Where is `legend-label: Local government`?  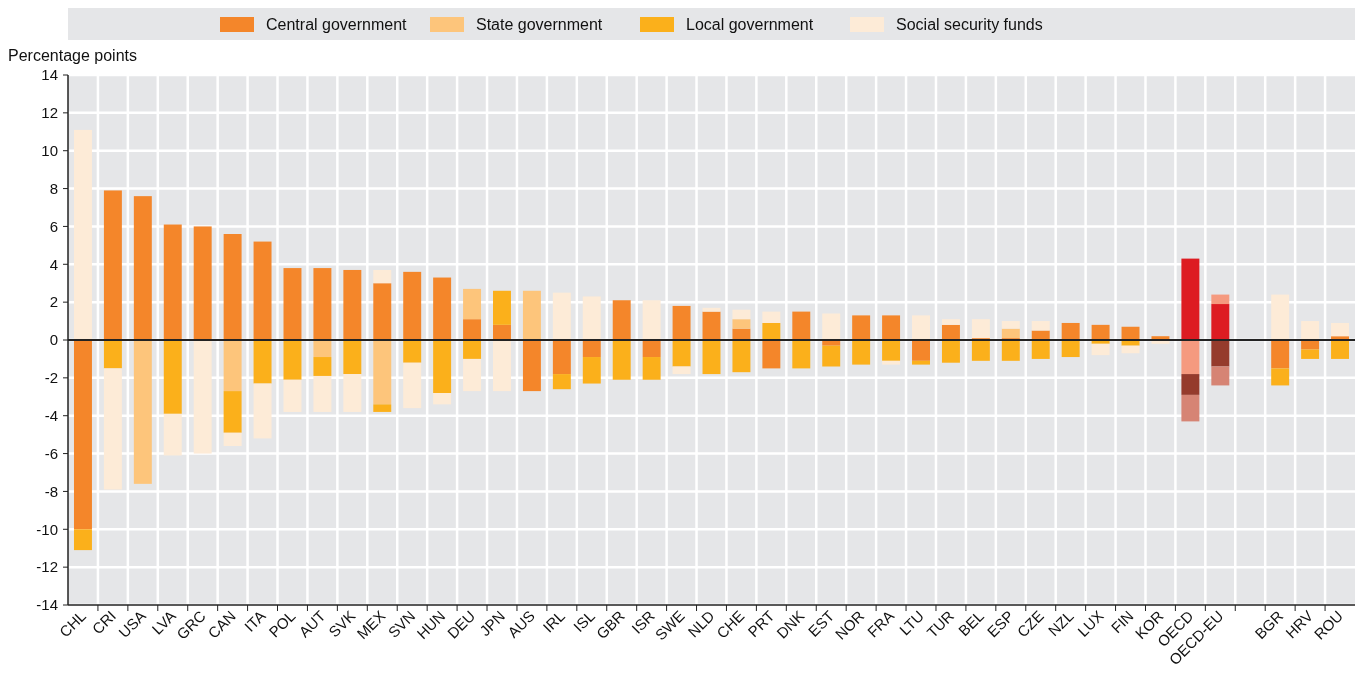 legend-label: Local government is located at coordinates (750, 24).